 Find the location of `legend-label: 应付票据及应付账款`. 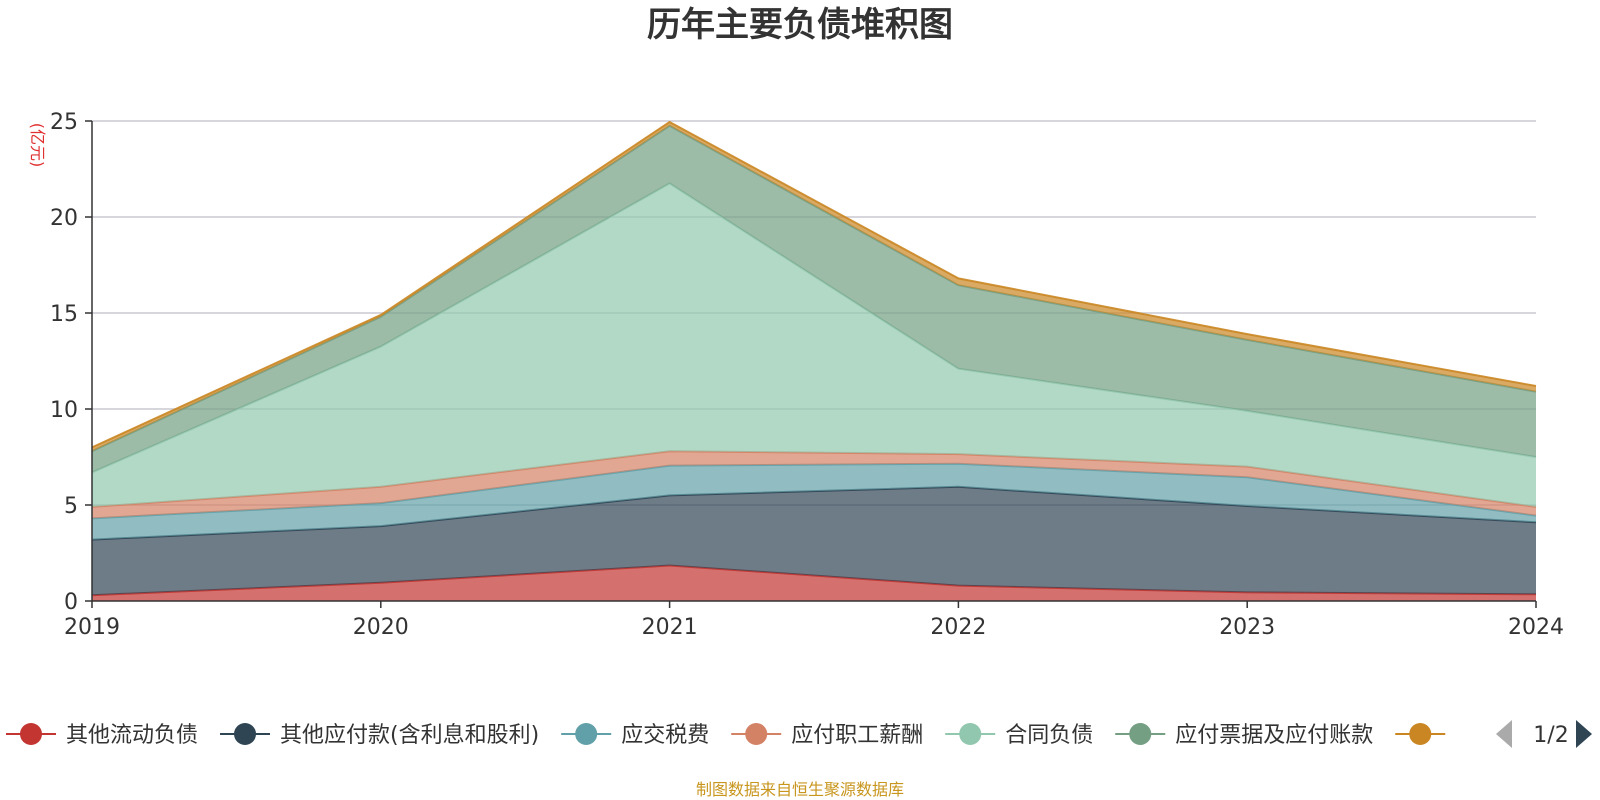

legend-label: 应付票据及应付账款 is located at coordinates (1274, 735).